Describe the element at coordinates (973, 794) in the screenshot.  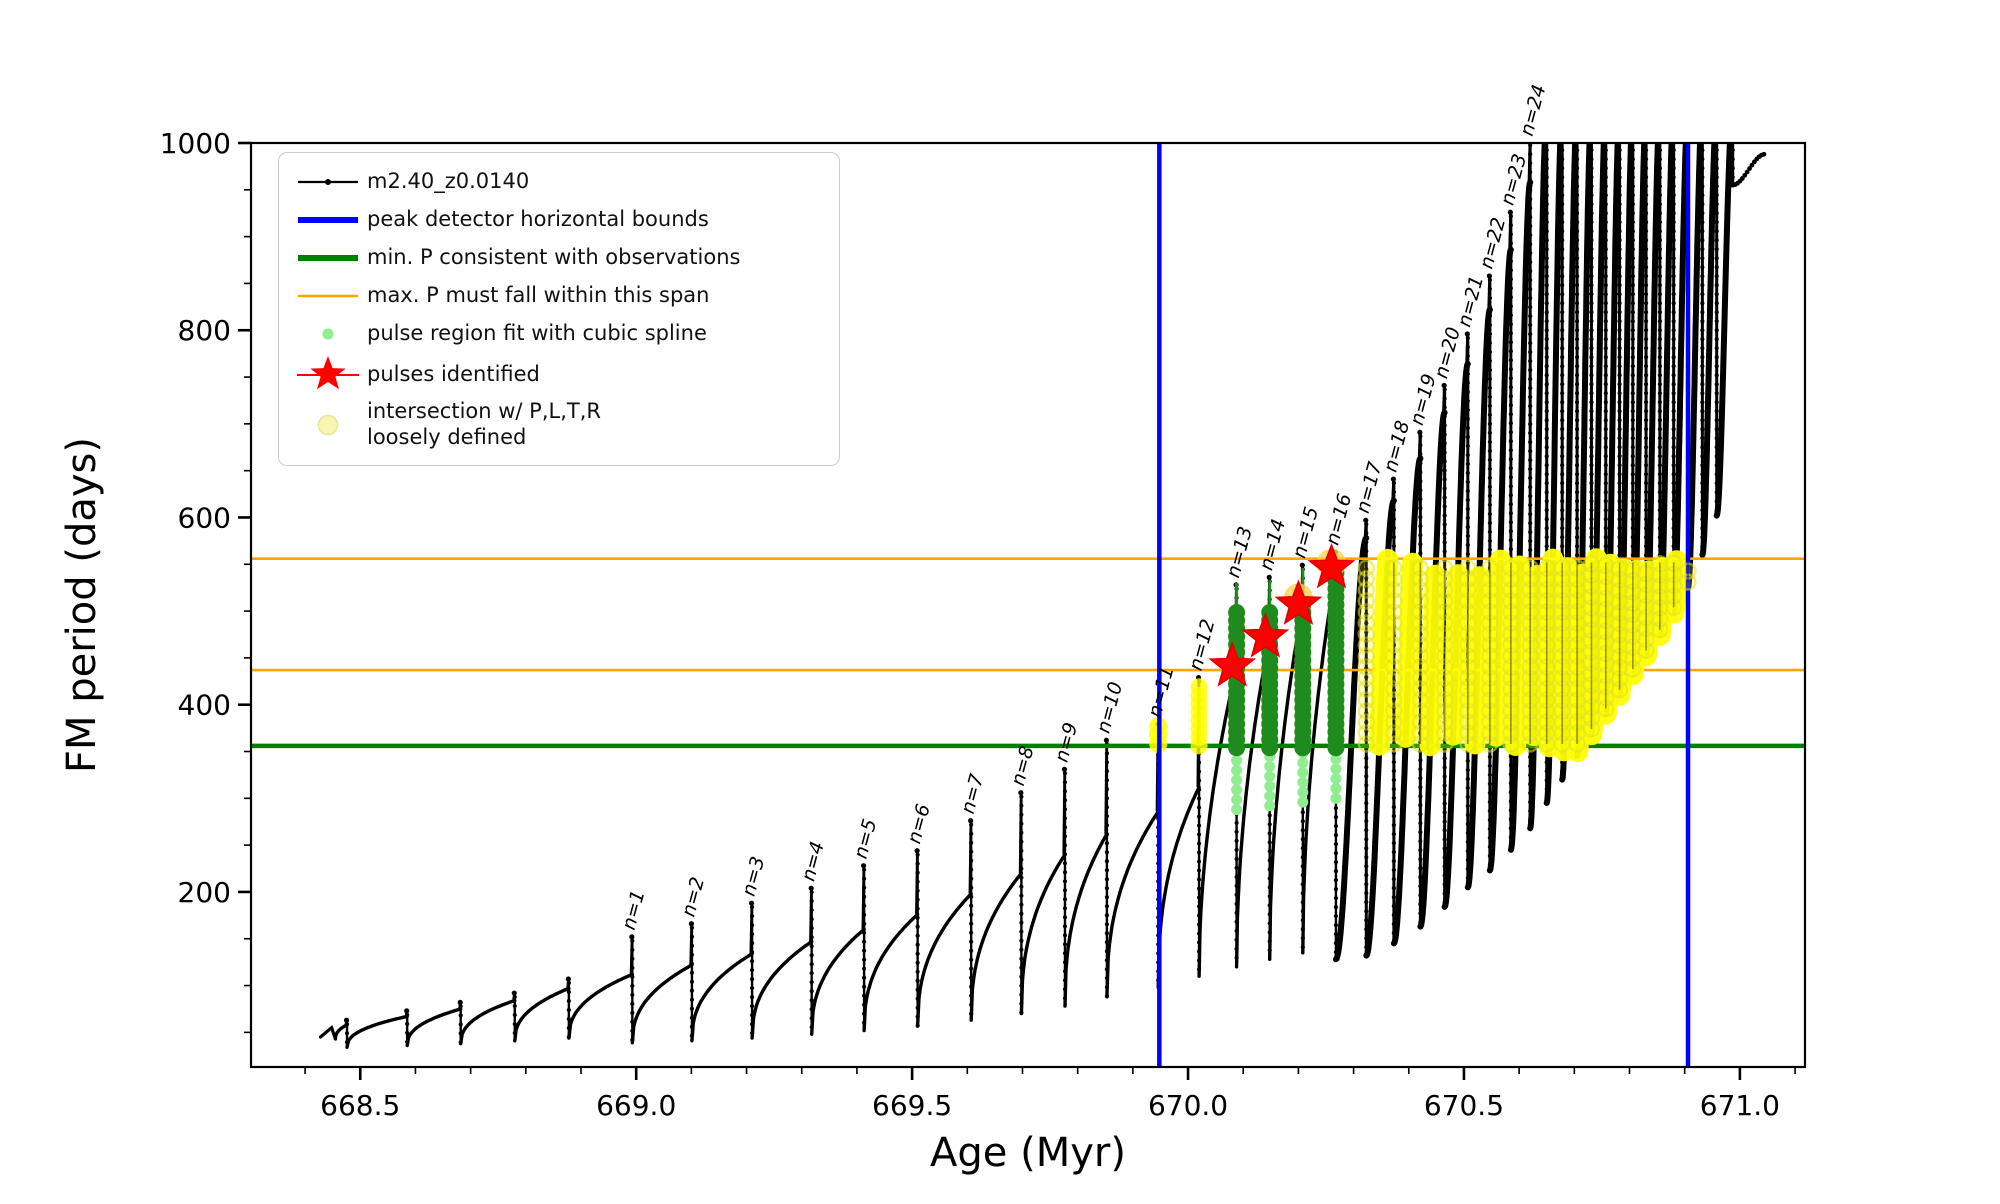
I see `pulse-label-n=7: n=7` at that location.